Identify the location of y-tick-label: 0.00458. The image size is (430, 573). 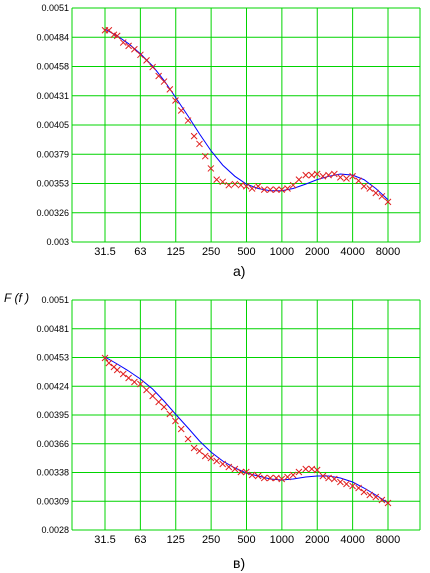
(52, 67).